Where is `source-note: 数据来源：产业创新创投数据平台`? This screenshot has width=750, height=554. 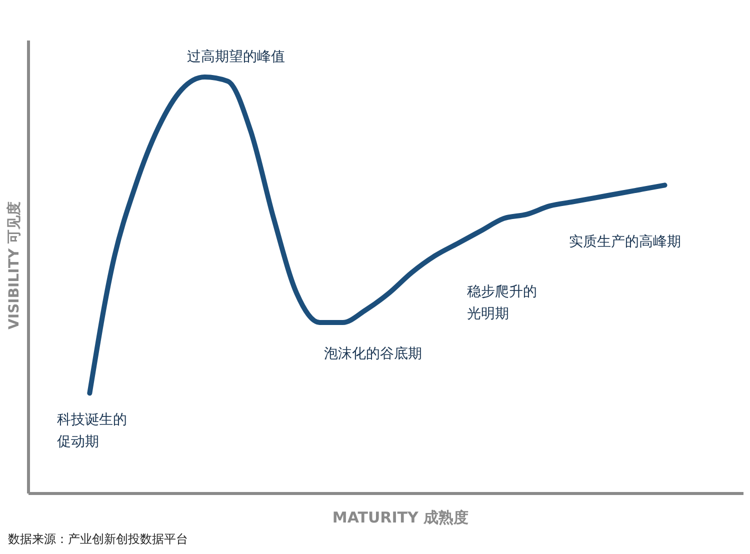
source-note: 数据来源：产业创新创投数据平台 is located at coordinates (98, 539).